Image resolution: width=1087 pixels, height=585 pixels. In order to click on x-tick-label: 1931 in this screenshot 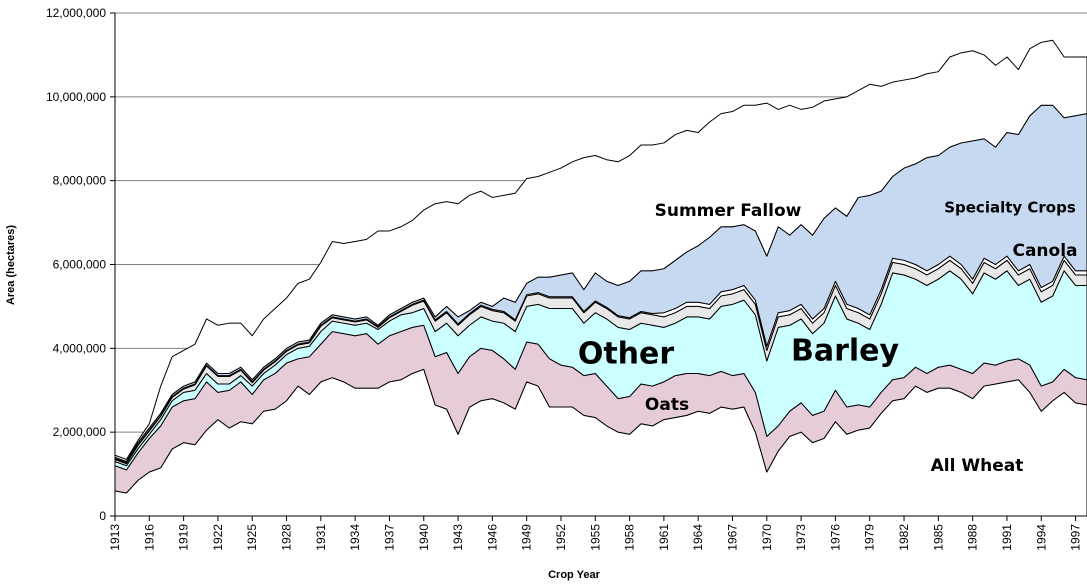, I will do `click(321, 537)`.